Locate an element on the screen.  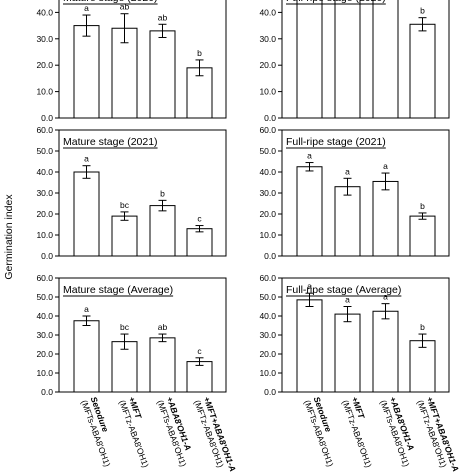
panel-title: Mature stage (2020) is located at coordinates (110, 2).